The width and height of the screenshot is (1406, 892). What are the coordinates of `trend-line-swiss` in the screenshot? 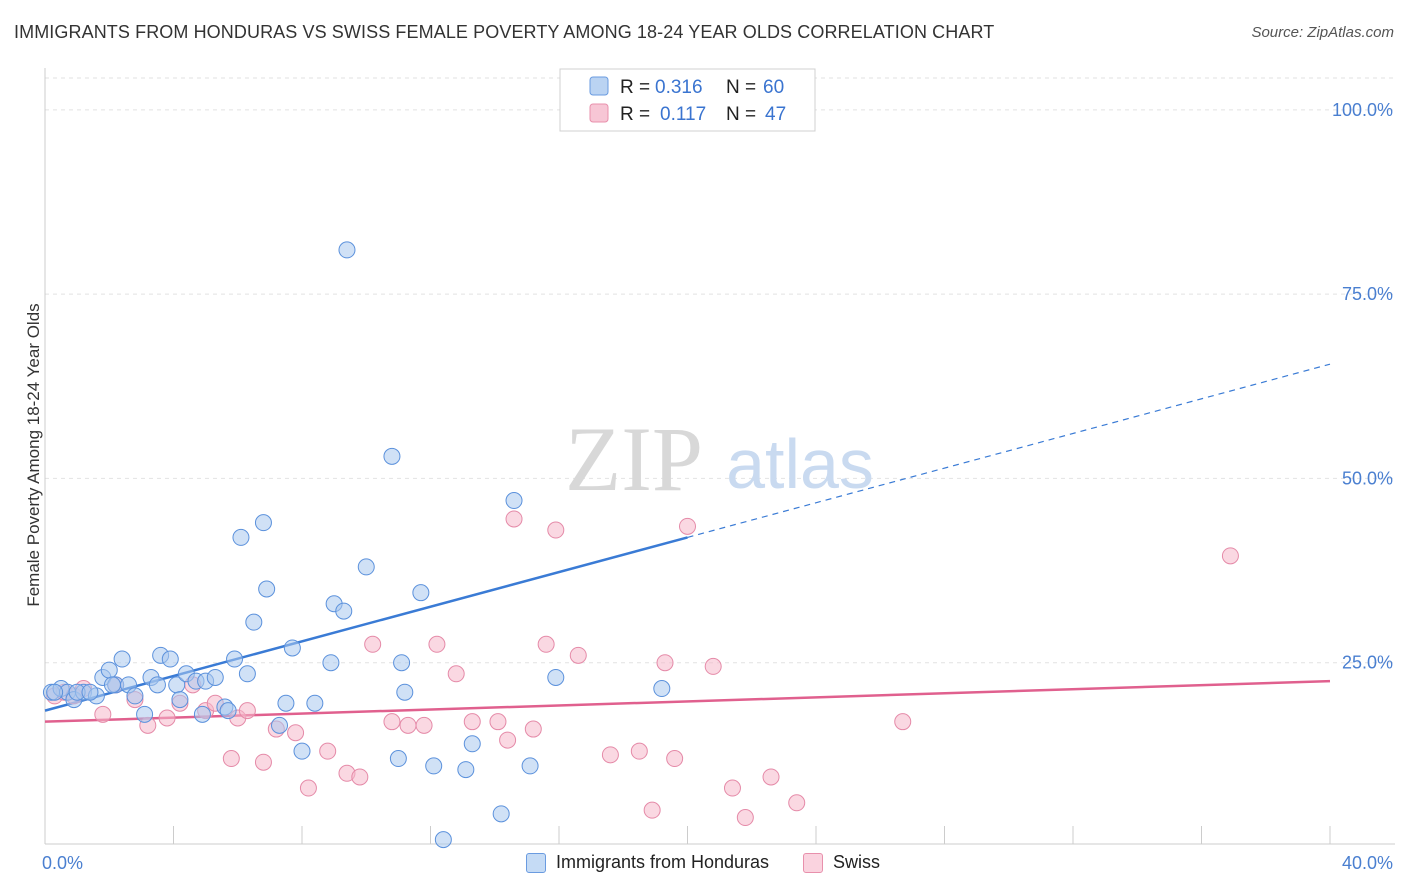 It's located at (687, 701).